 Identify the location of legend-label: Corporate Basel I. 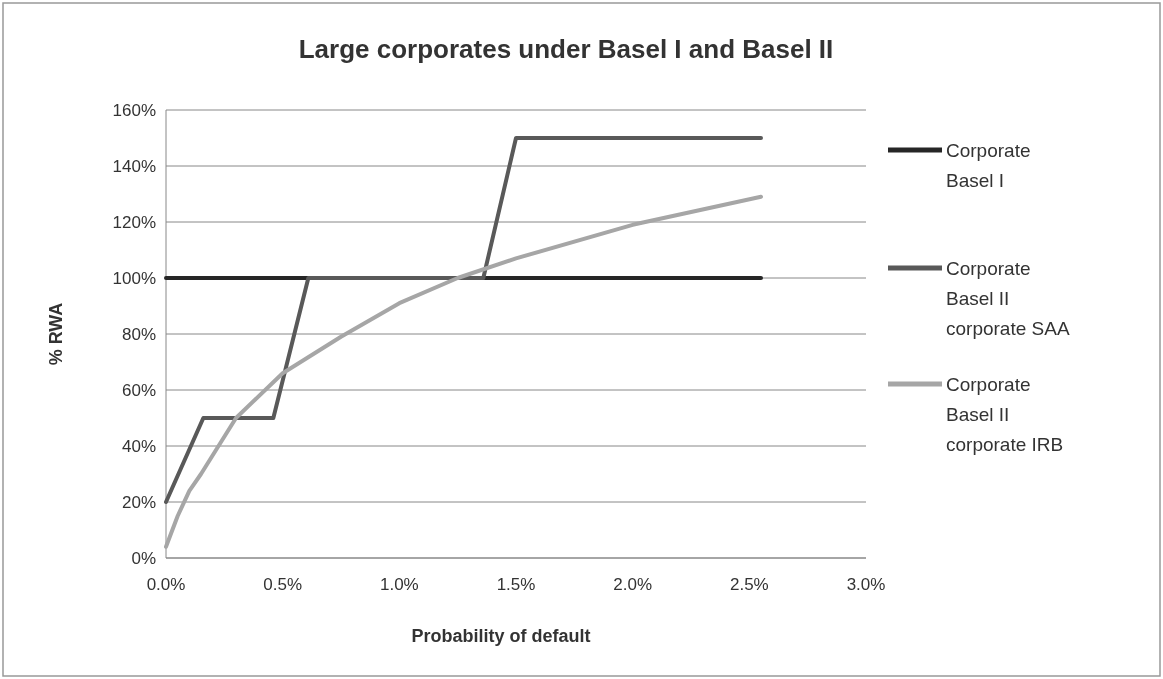
(988, 165).